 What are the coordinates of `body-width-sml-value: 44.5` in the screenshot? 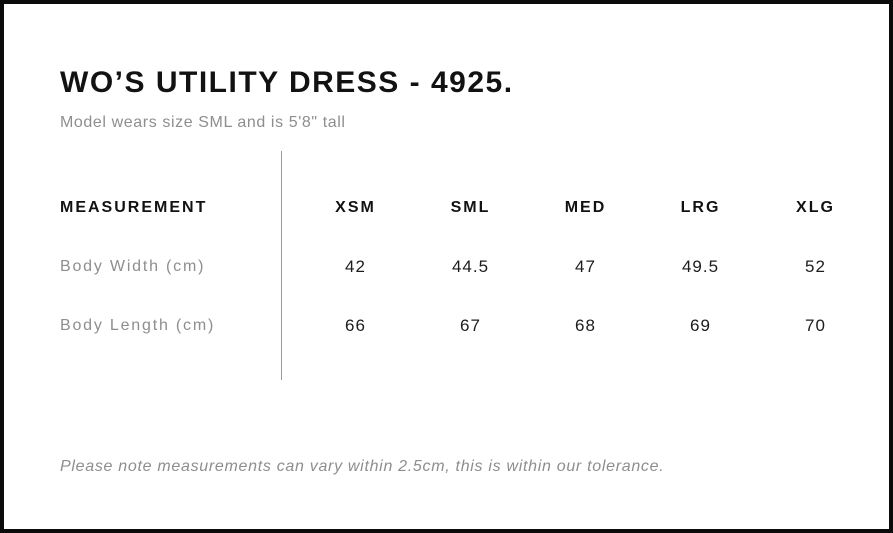 It's located at (470, 266).